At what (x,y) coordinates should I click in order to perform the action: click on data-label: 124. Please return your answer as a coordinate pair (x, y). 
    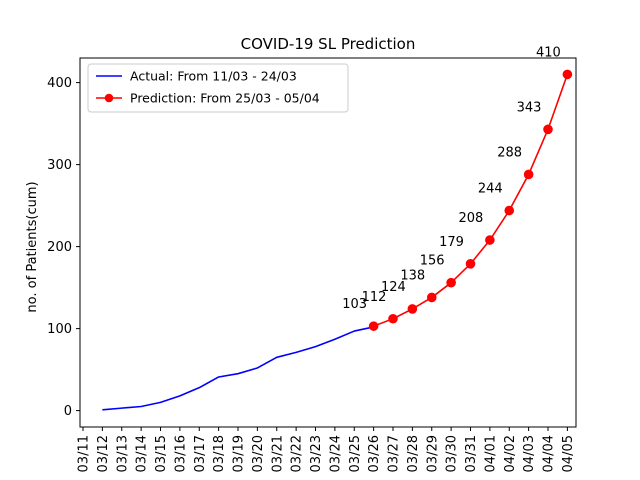
    Looking at the image, I should click on (393, 287).